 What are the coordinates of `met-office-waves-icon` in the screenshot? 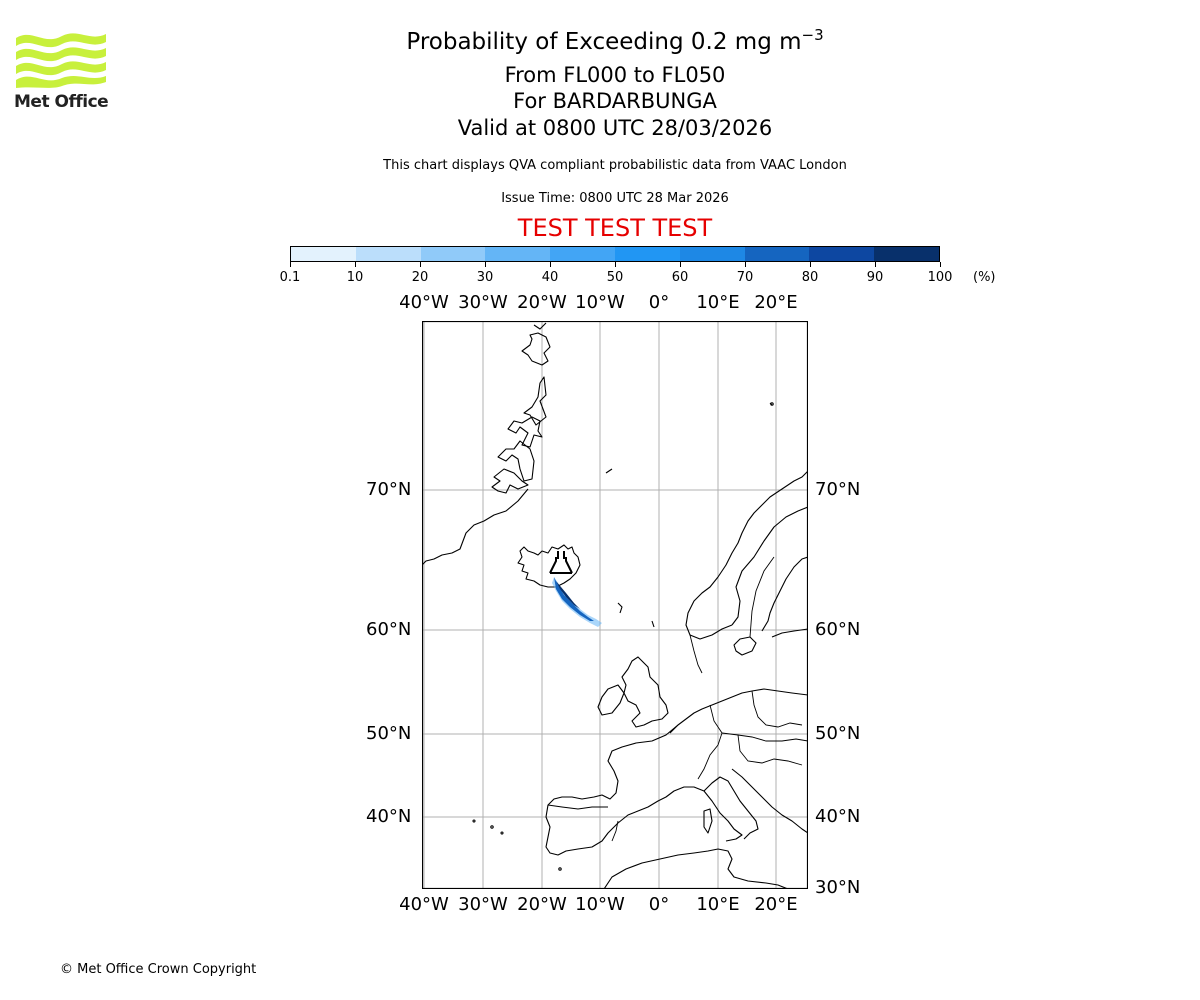 It's located at (61, 60).